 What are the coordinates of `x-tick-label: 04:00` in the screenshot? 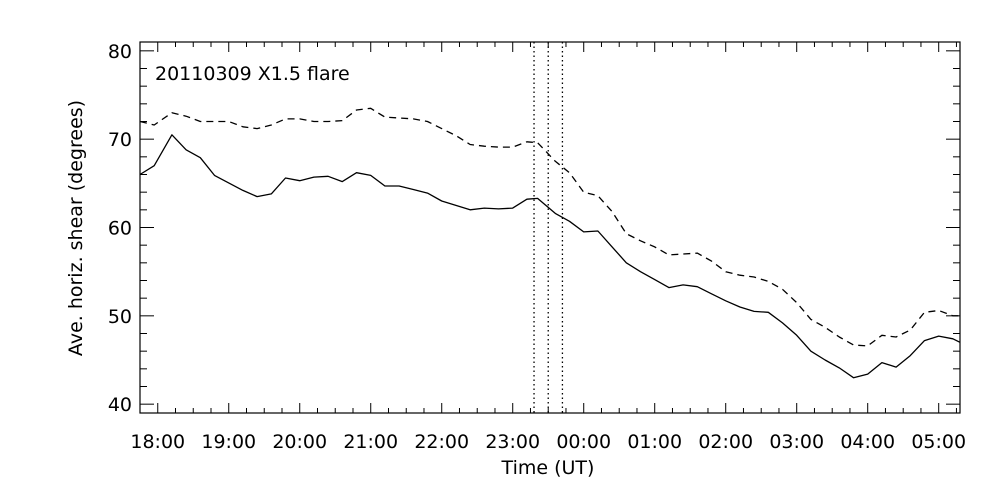 It's located at (867, 442).